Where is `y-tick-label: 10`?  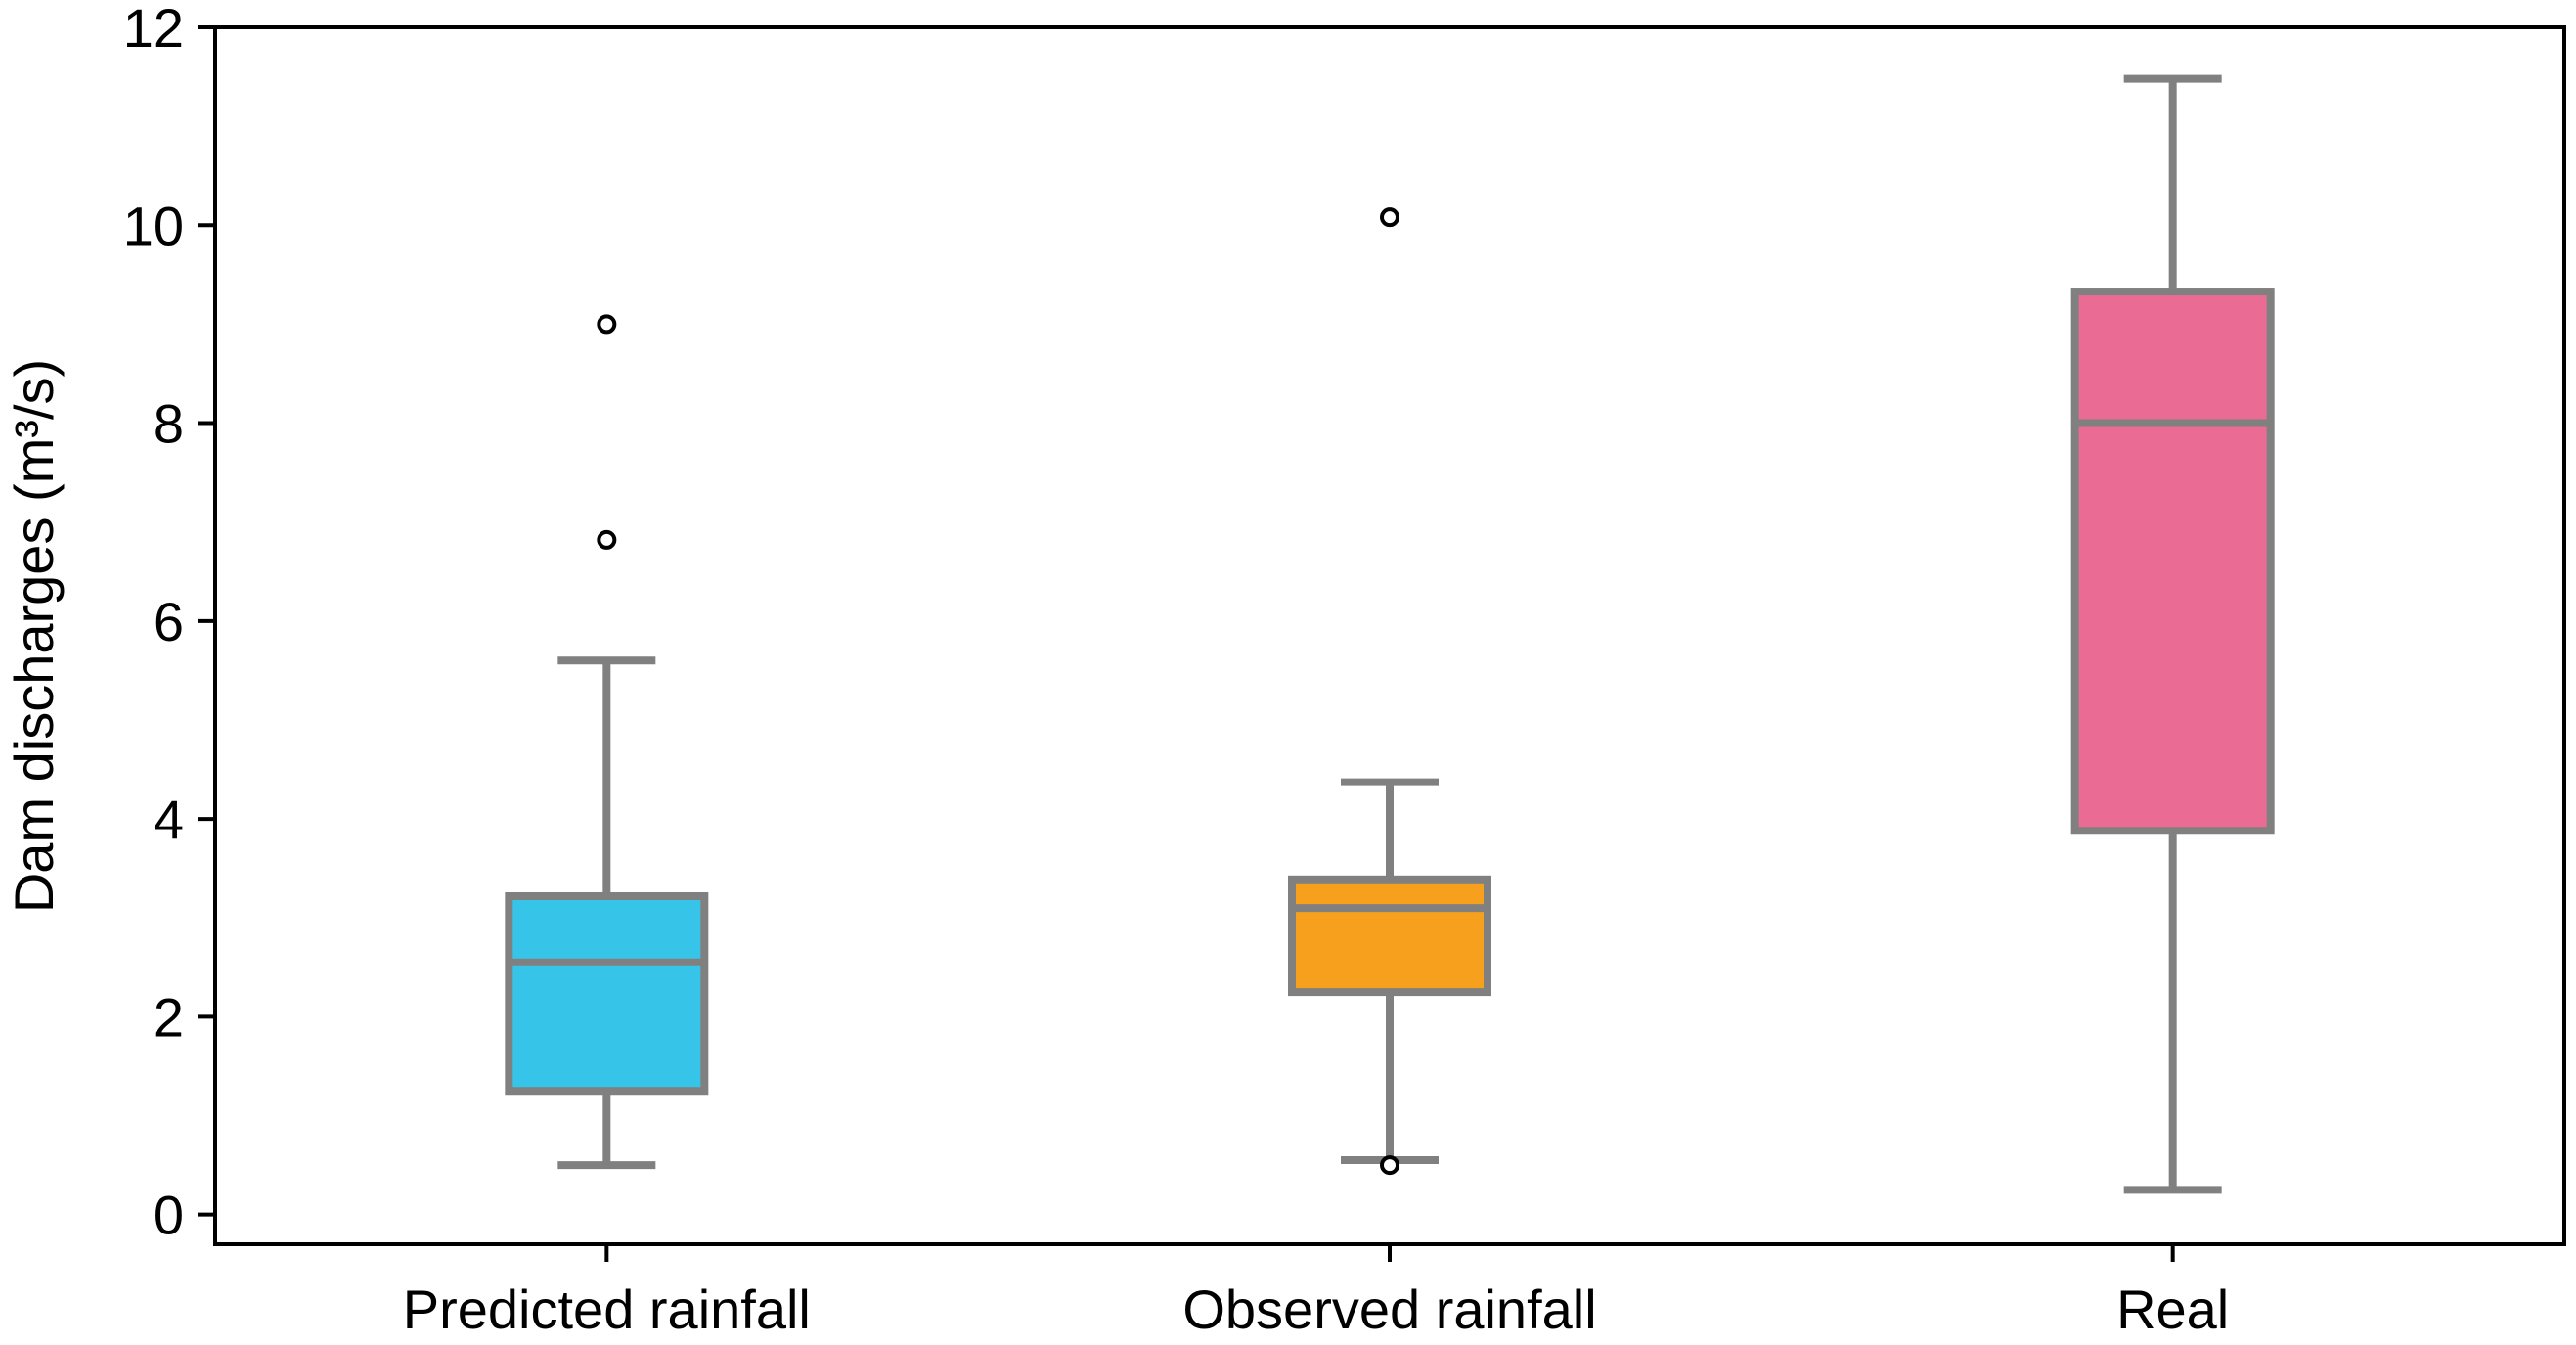 y-tick-label: 10 is located at coordinates (153, 225).